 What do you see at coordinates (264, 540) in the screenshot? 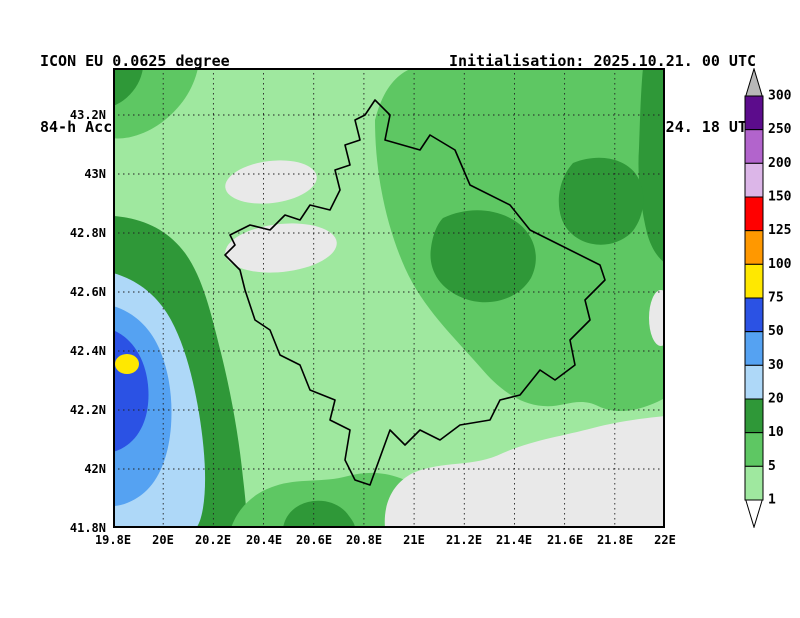
I see `lon-tick-label: 20.4E` at bounding box center [264, 540].